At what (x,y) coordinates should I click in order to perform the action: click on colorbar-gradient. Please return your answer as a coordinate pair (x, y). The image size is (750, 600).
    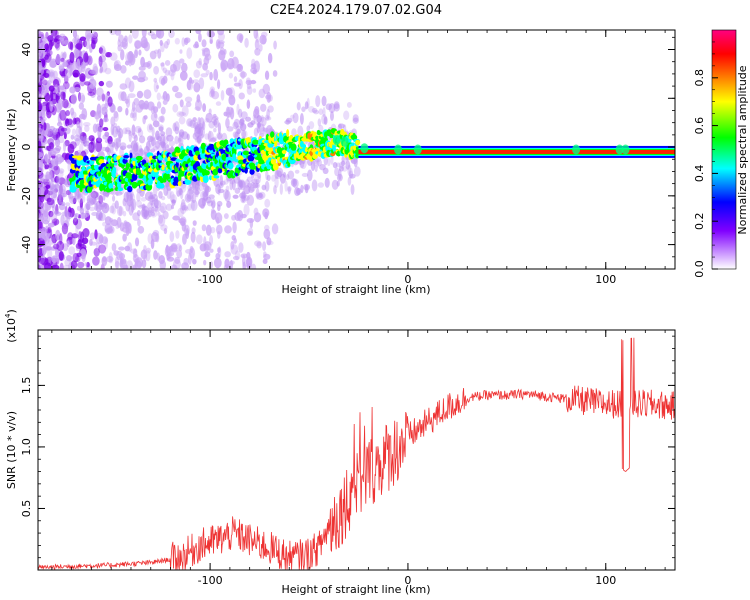
    Looking at the image, I should click on (724, 149).